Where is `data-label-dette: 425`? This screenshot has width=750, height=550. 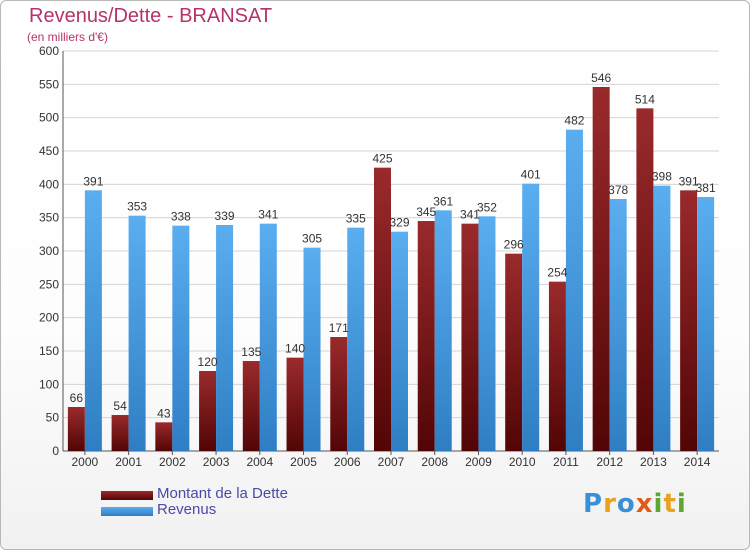 data-label-dette: 425 is located at coordinates (382, 159).